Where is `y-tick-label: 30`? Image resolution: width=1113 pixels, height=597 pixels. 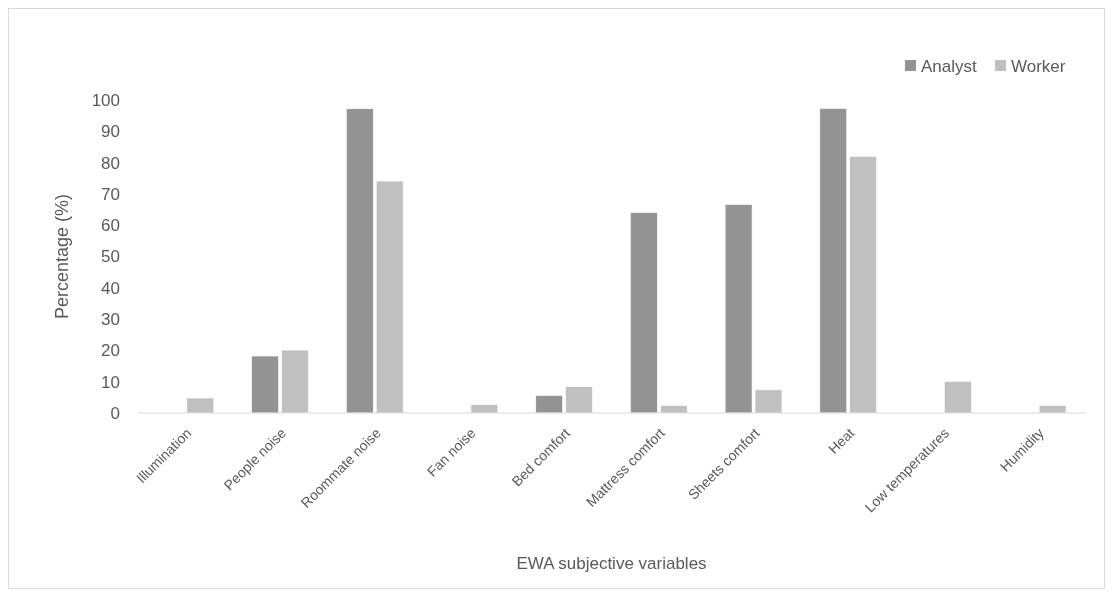 y-tick-label: 30 is located at coordinates (110, 320).